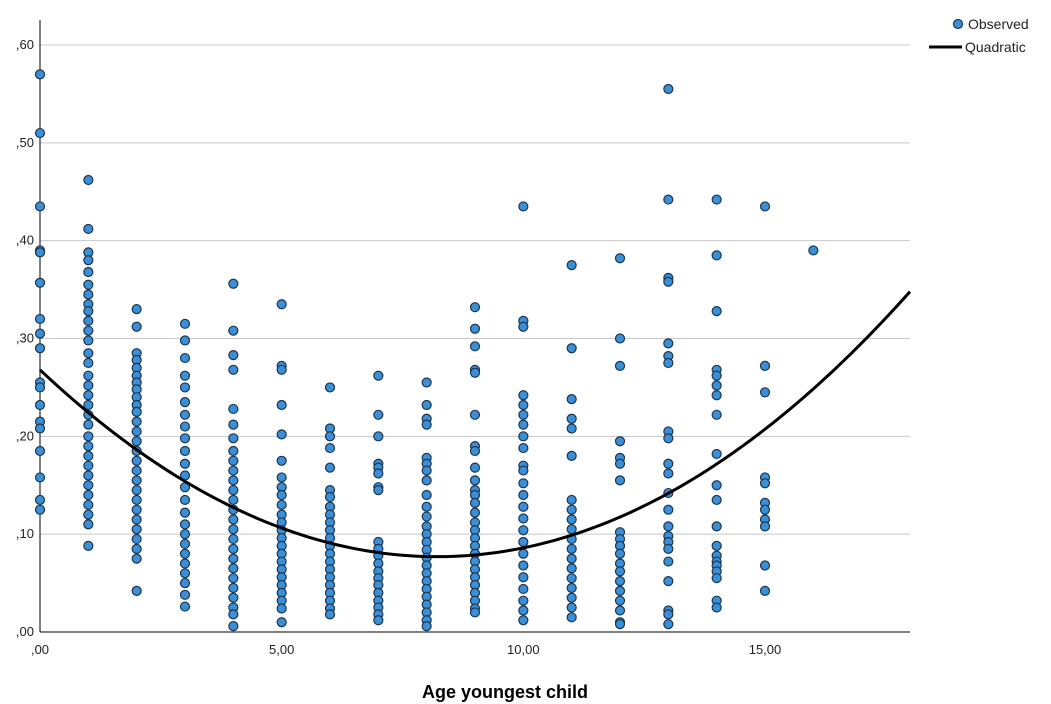 This screenshot has width=1051, height=704. Describe the element at coordinates (523, 649) in the screenshot. I see `x-tick-label: 10,00` at that location.